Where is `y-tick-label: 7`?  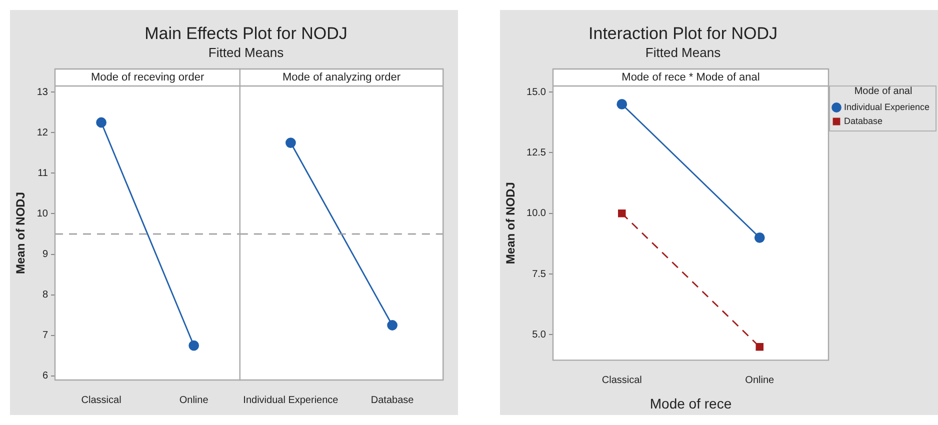
y-tick-label: 7 is located at coordinates (45, 336).